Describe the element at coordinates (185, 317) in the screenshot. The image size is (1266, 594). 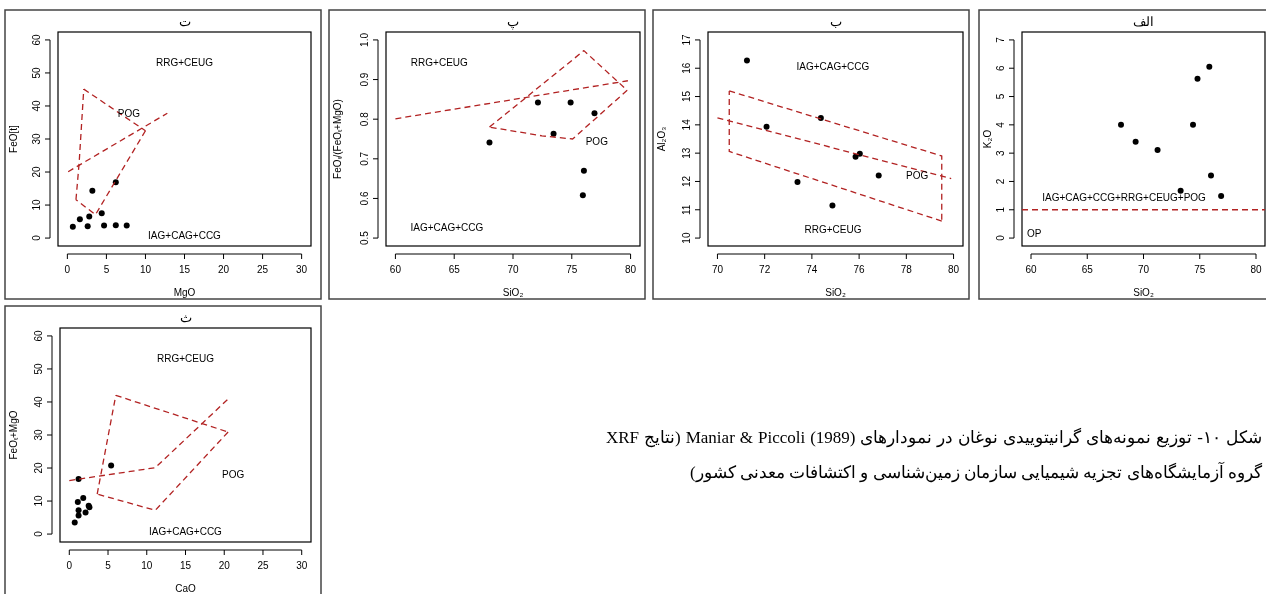
I see `chart-title: ث` at that location.